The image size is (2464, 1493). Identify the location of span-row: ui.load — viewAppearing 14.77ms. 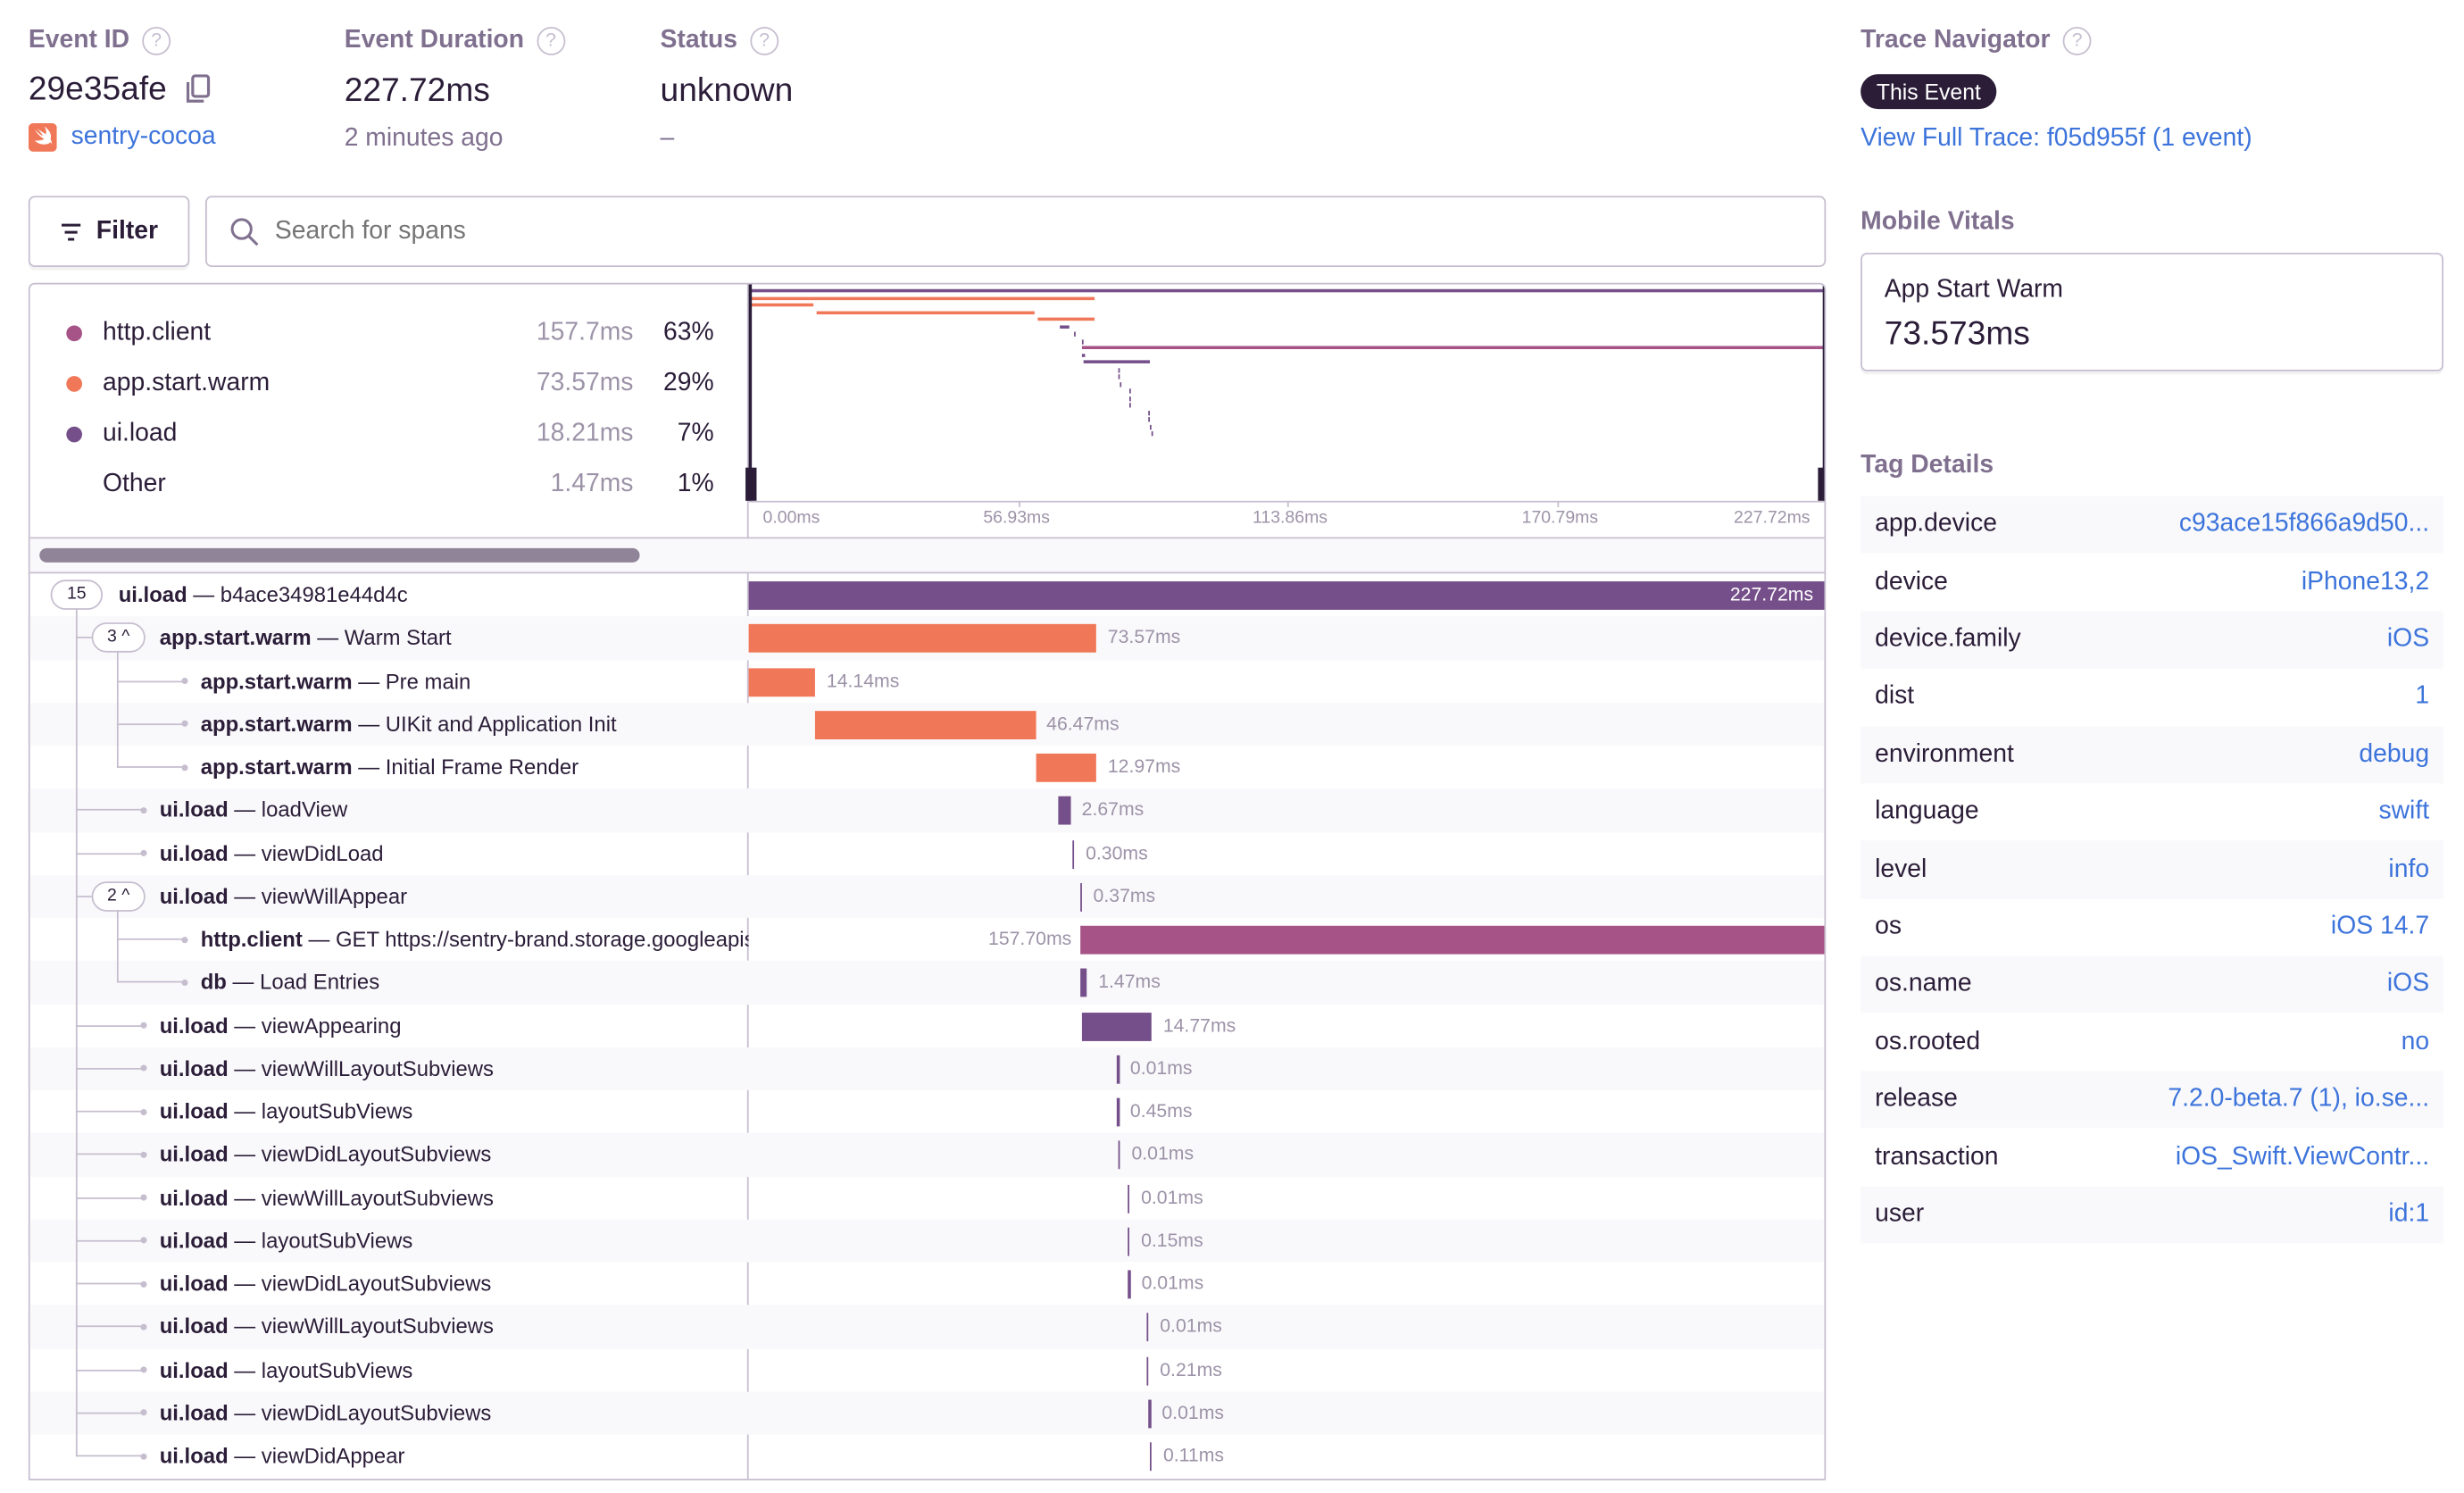
(927, 1025).